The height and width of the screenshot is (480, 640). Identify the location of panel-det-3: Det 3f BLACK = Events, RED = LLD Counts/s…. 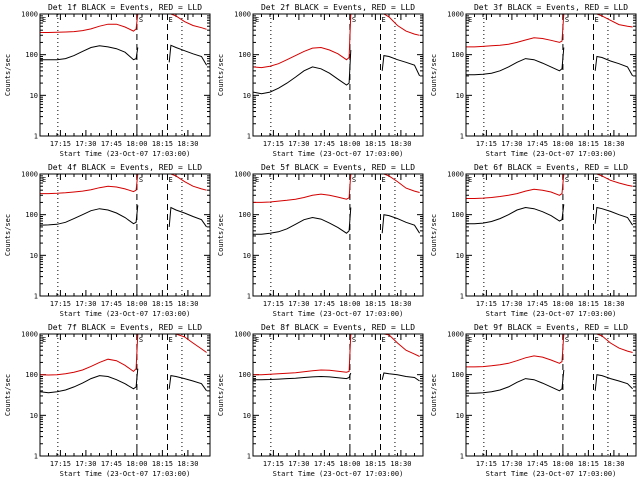
(533, 80).